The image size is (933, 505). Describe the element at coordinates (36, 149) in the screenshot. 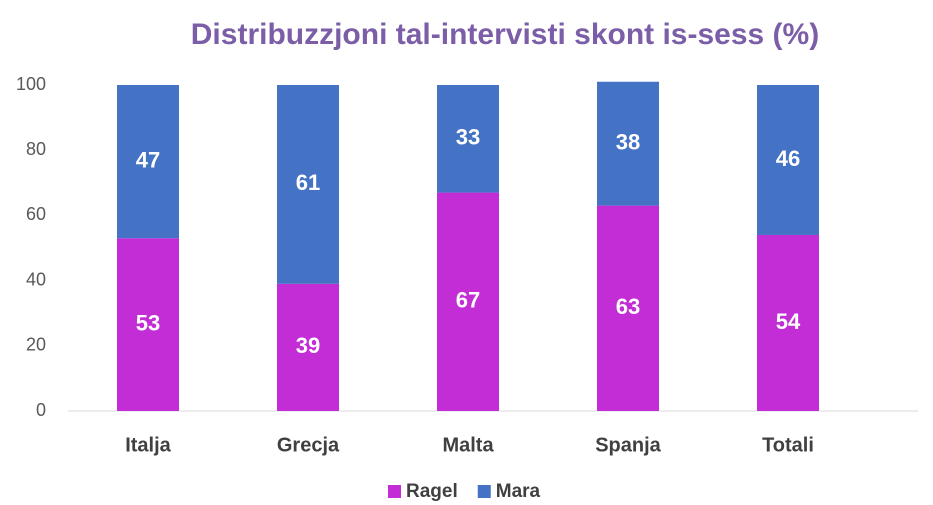

I see `y-tick-label: 80` at that location.